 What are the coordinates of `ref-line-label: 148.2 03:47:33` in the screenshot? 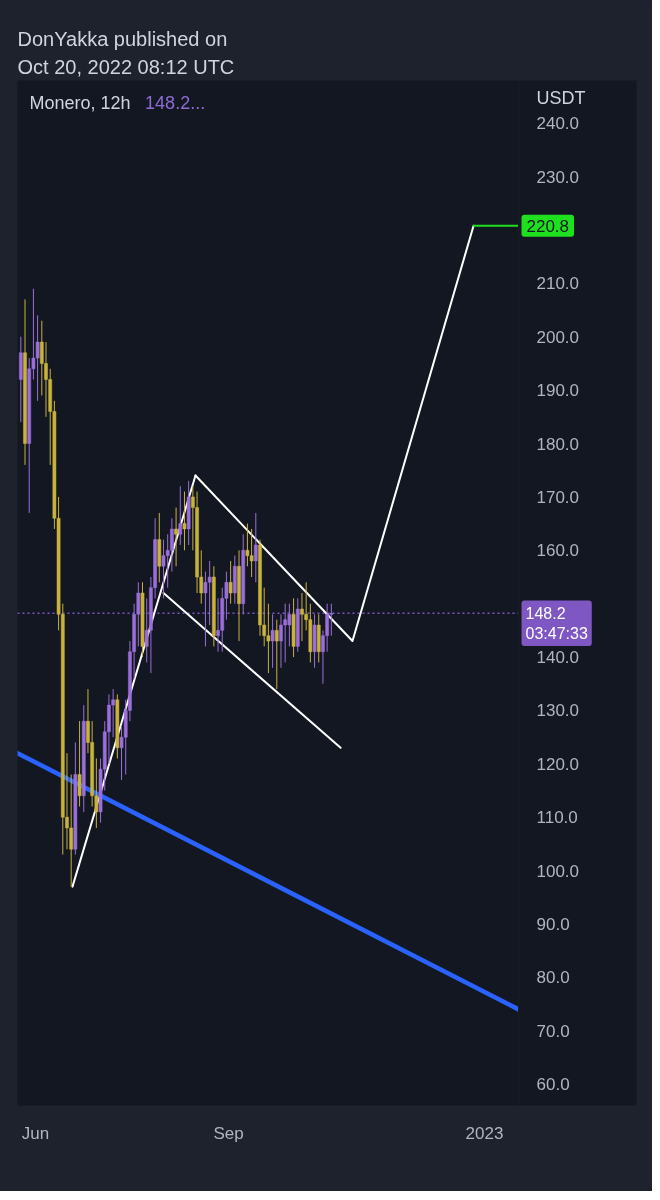 It's located at (556, 623).